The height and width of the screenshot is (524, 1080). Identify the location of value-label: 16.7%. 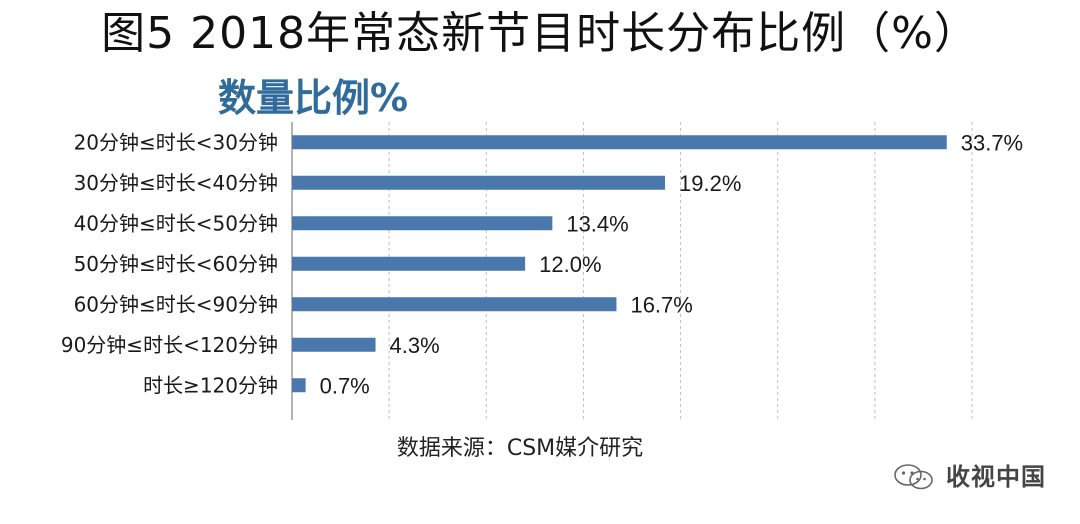
(661, 304).